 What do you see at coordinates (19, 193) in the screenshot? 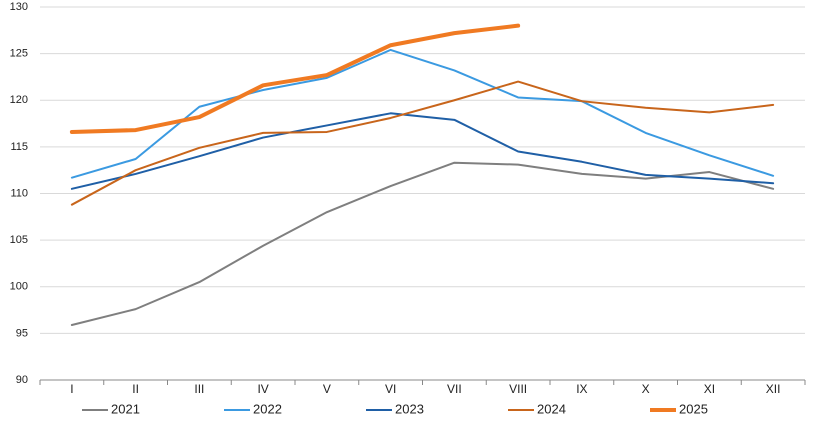
I see `y-tick-label: 110` at bounding box center [19, 193].